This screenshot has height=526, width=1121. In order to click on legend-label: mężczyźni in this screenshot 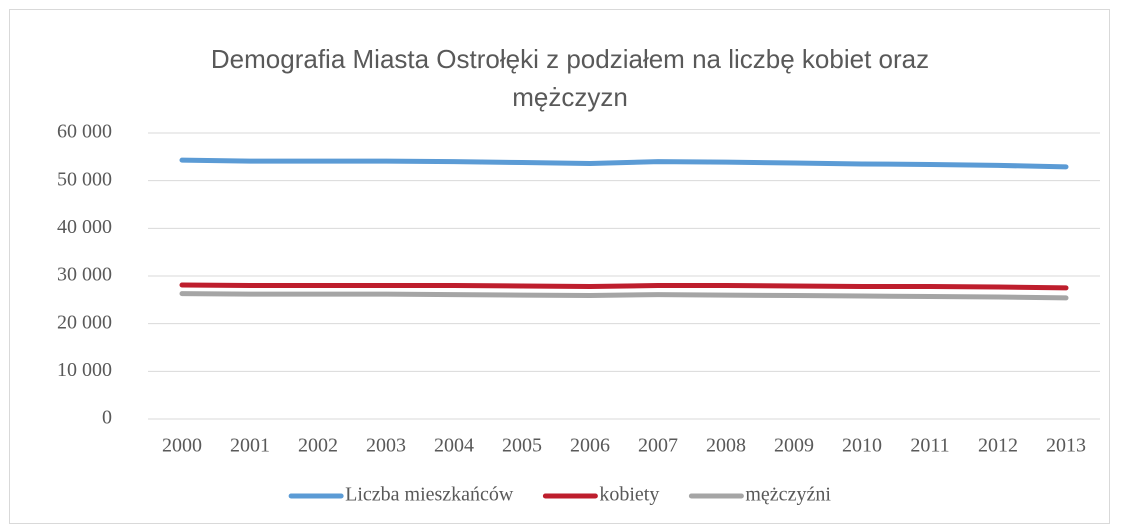, I will do `click(788, 495)`.